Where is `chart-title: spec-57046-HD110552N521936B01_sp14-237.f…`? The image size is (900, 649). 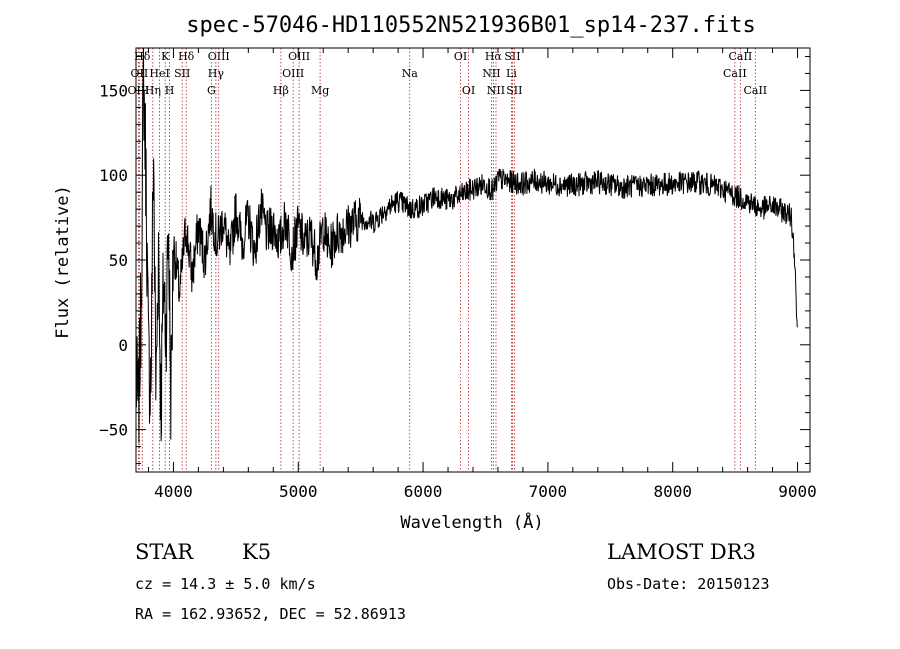
chart-title: spec-57046-HD110552N521936B01_sp14-237.f… is located at coordinates (471, 25).